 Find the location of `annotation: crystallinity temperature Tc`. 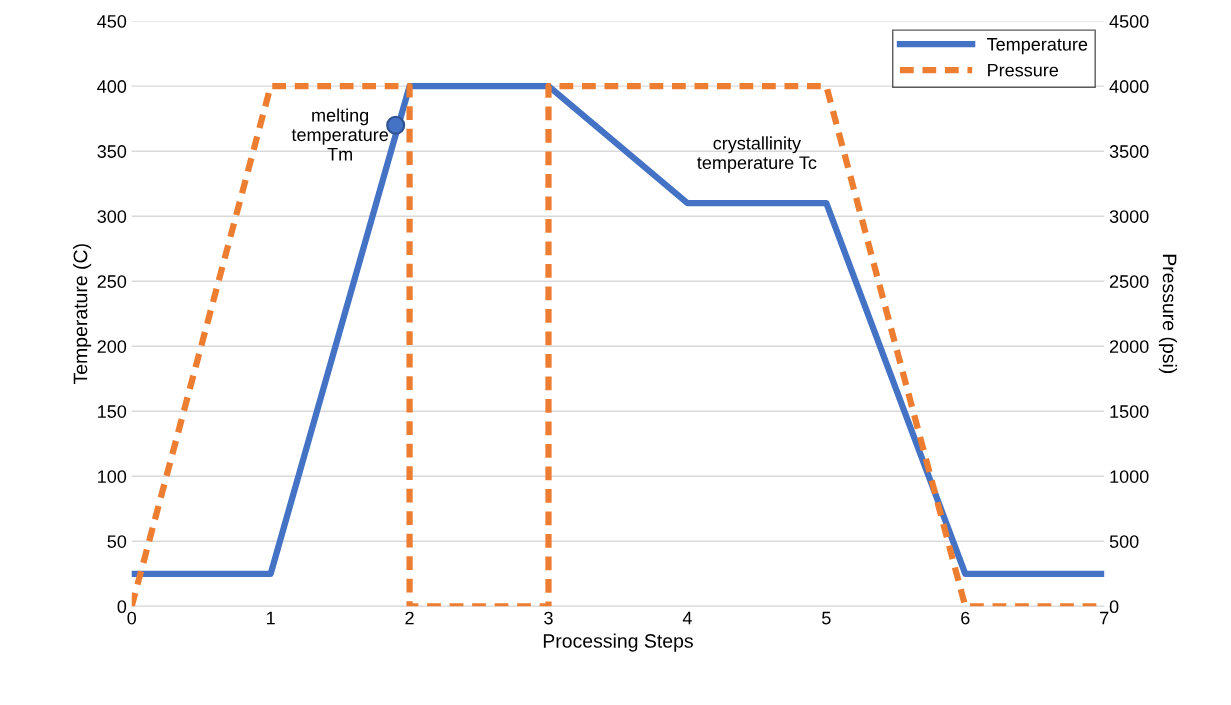

annotation: crystallinity temperature Tc is located at coordinates (757, 154).